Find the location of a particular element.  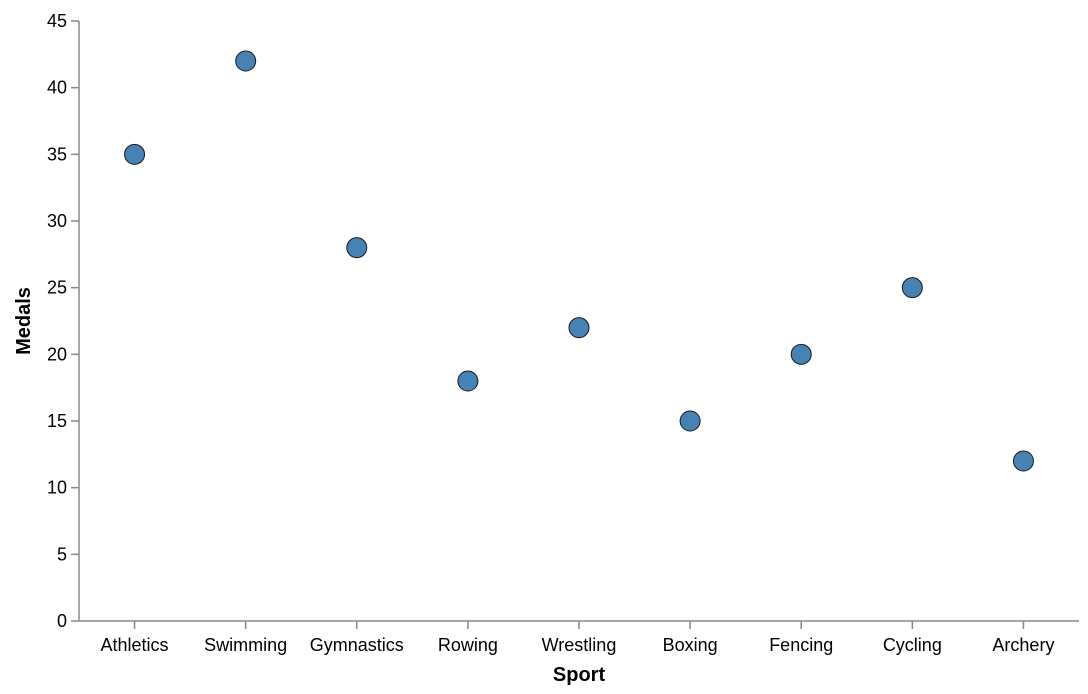

y-tick-label: 0 is located at coordinates (62, 621).